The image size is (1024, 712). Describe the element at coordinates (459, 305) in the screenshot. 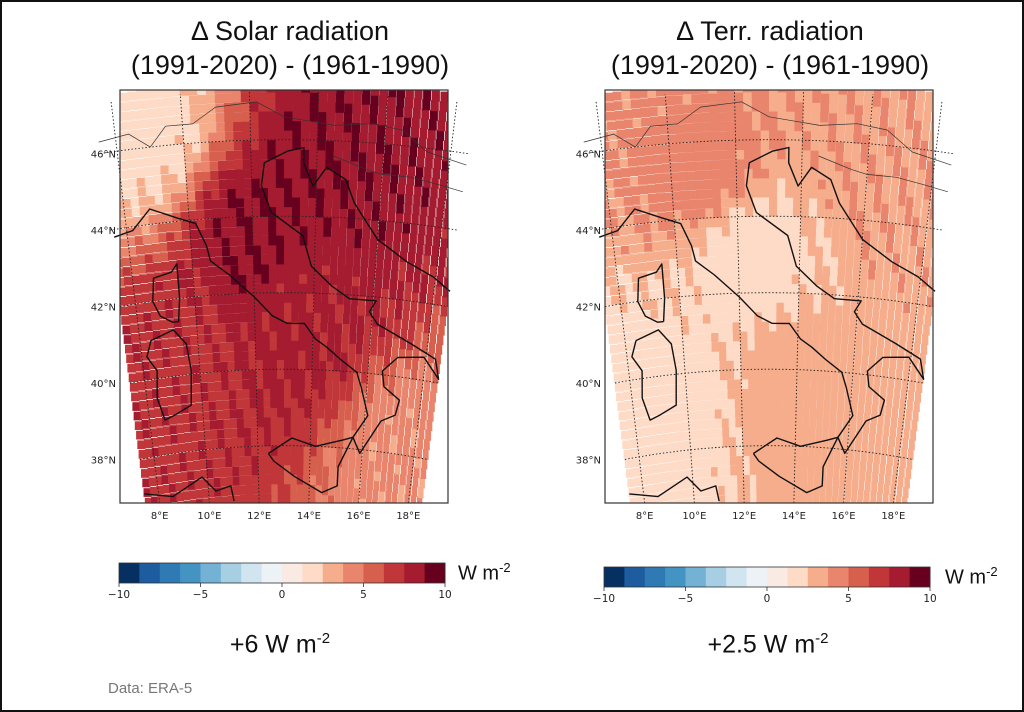

I see `mask-right` at that location.